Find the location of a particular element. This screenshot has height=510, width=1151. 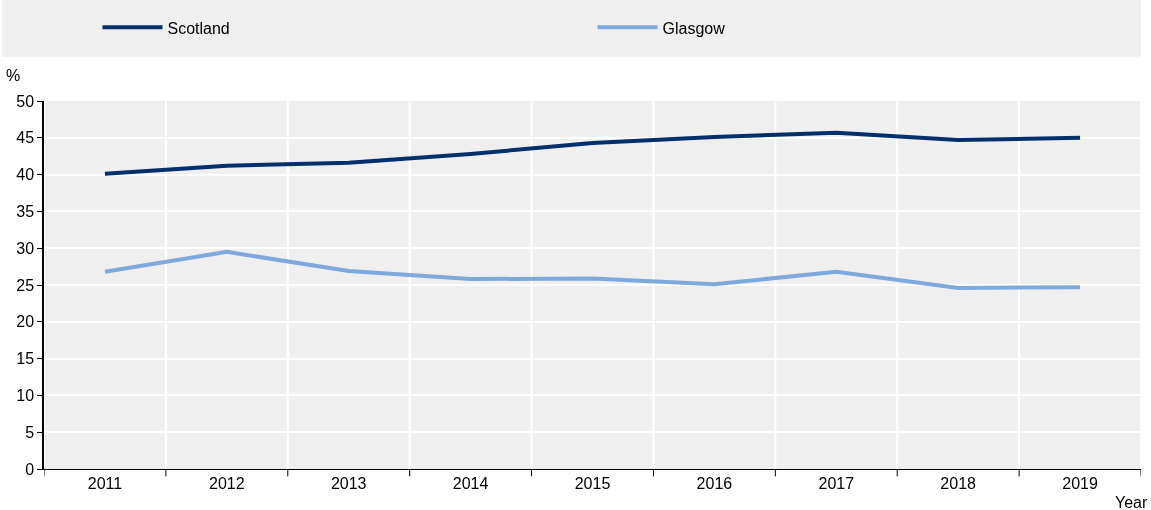

y-tick-label: 15 is located at coordinates (25, 359).